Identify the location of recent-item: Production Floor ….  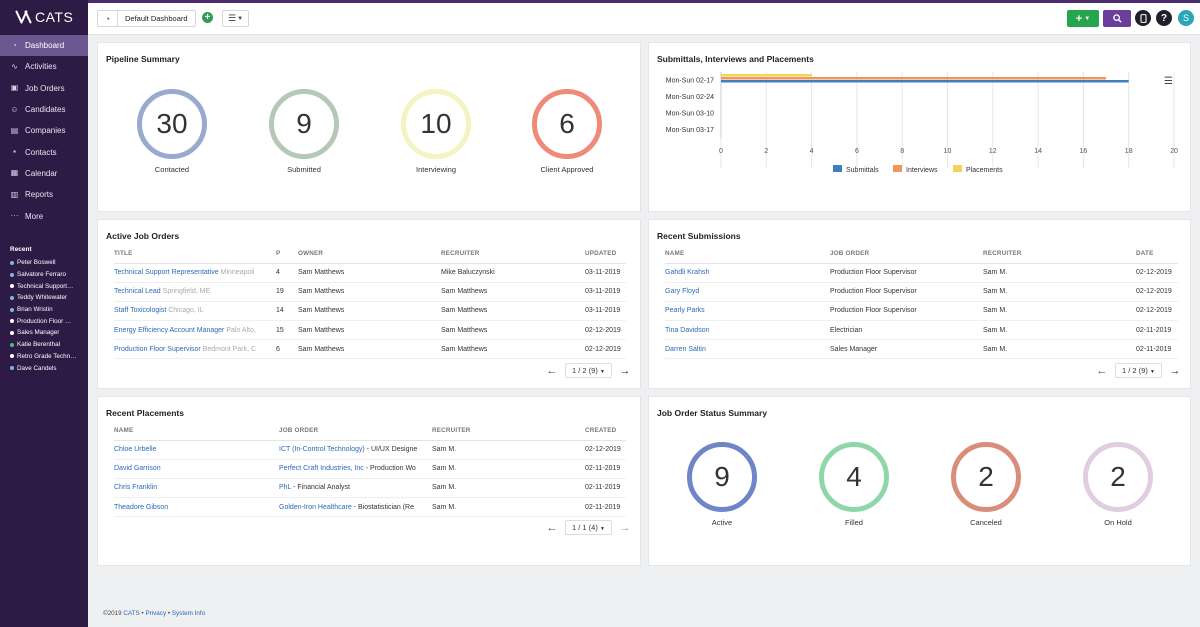
(48, 321).